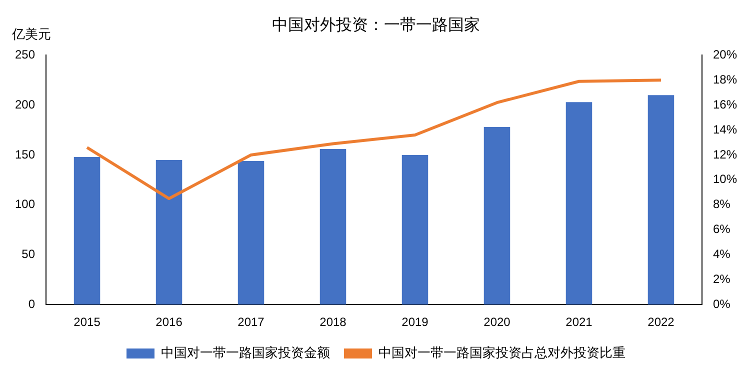  Describe the element at coordinates (725, 154) in the screenshot. I see `y2-tick-label: 12%` at that location.